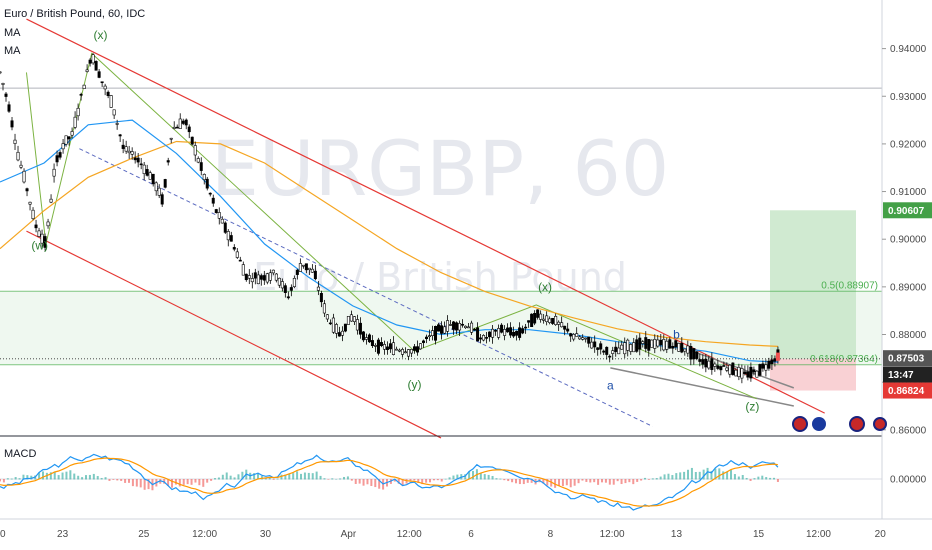 This screenshot has height=550, width=932. I want to click on indicator-ma-2: MA, so click(12, 51).